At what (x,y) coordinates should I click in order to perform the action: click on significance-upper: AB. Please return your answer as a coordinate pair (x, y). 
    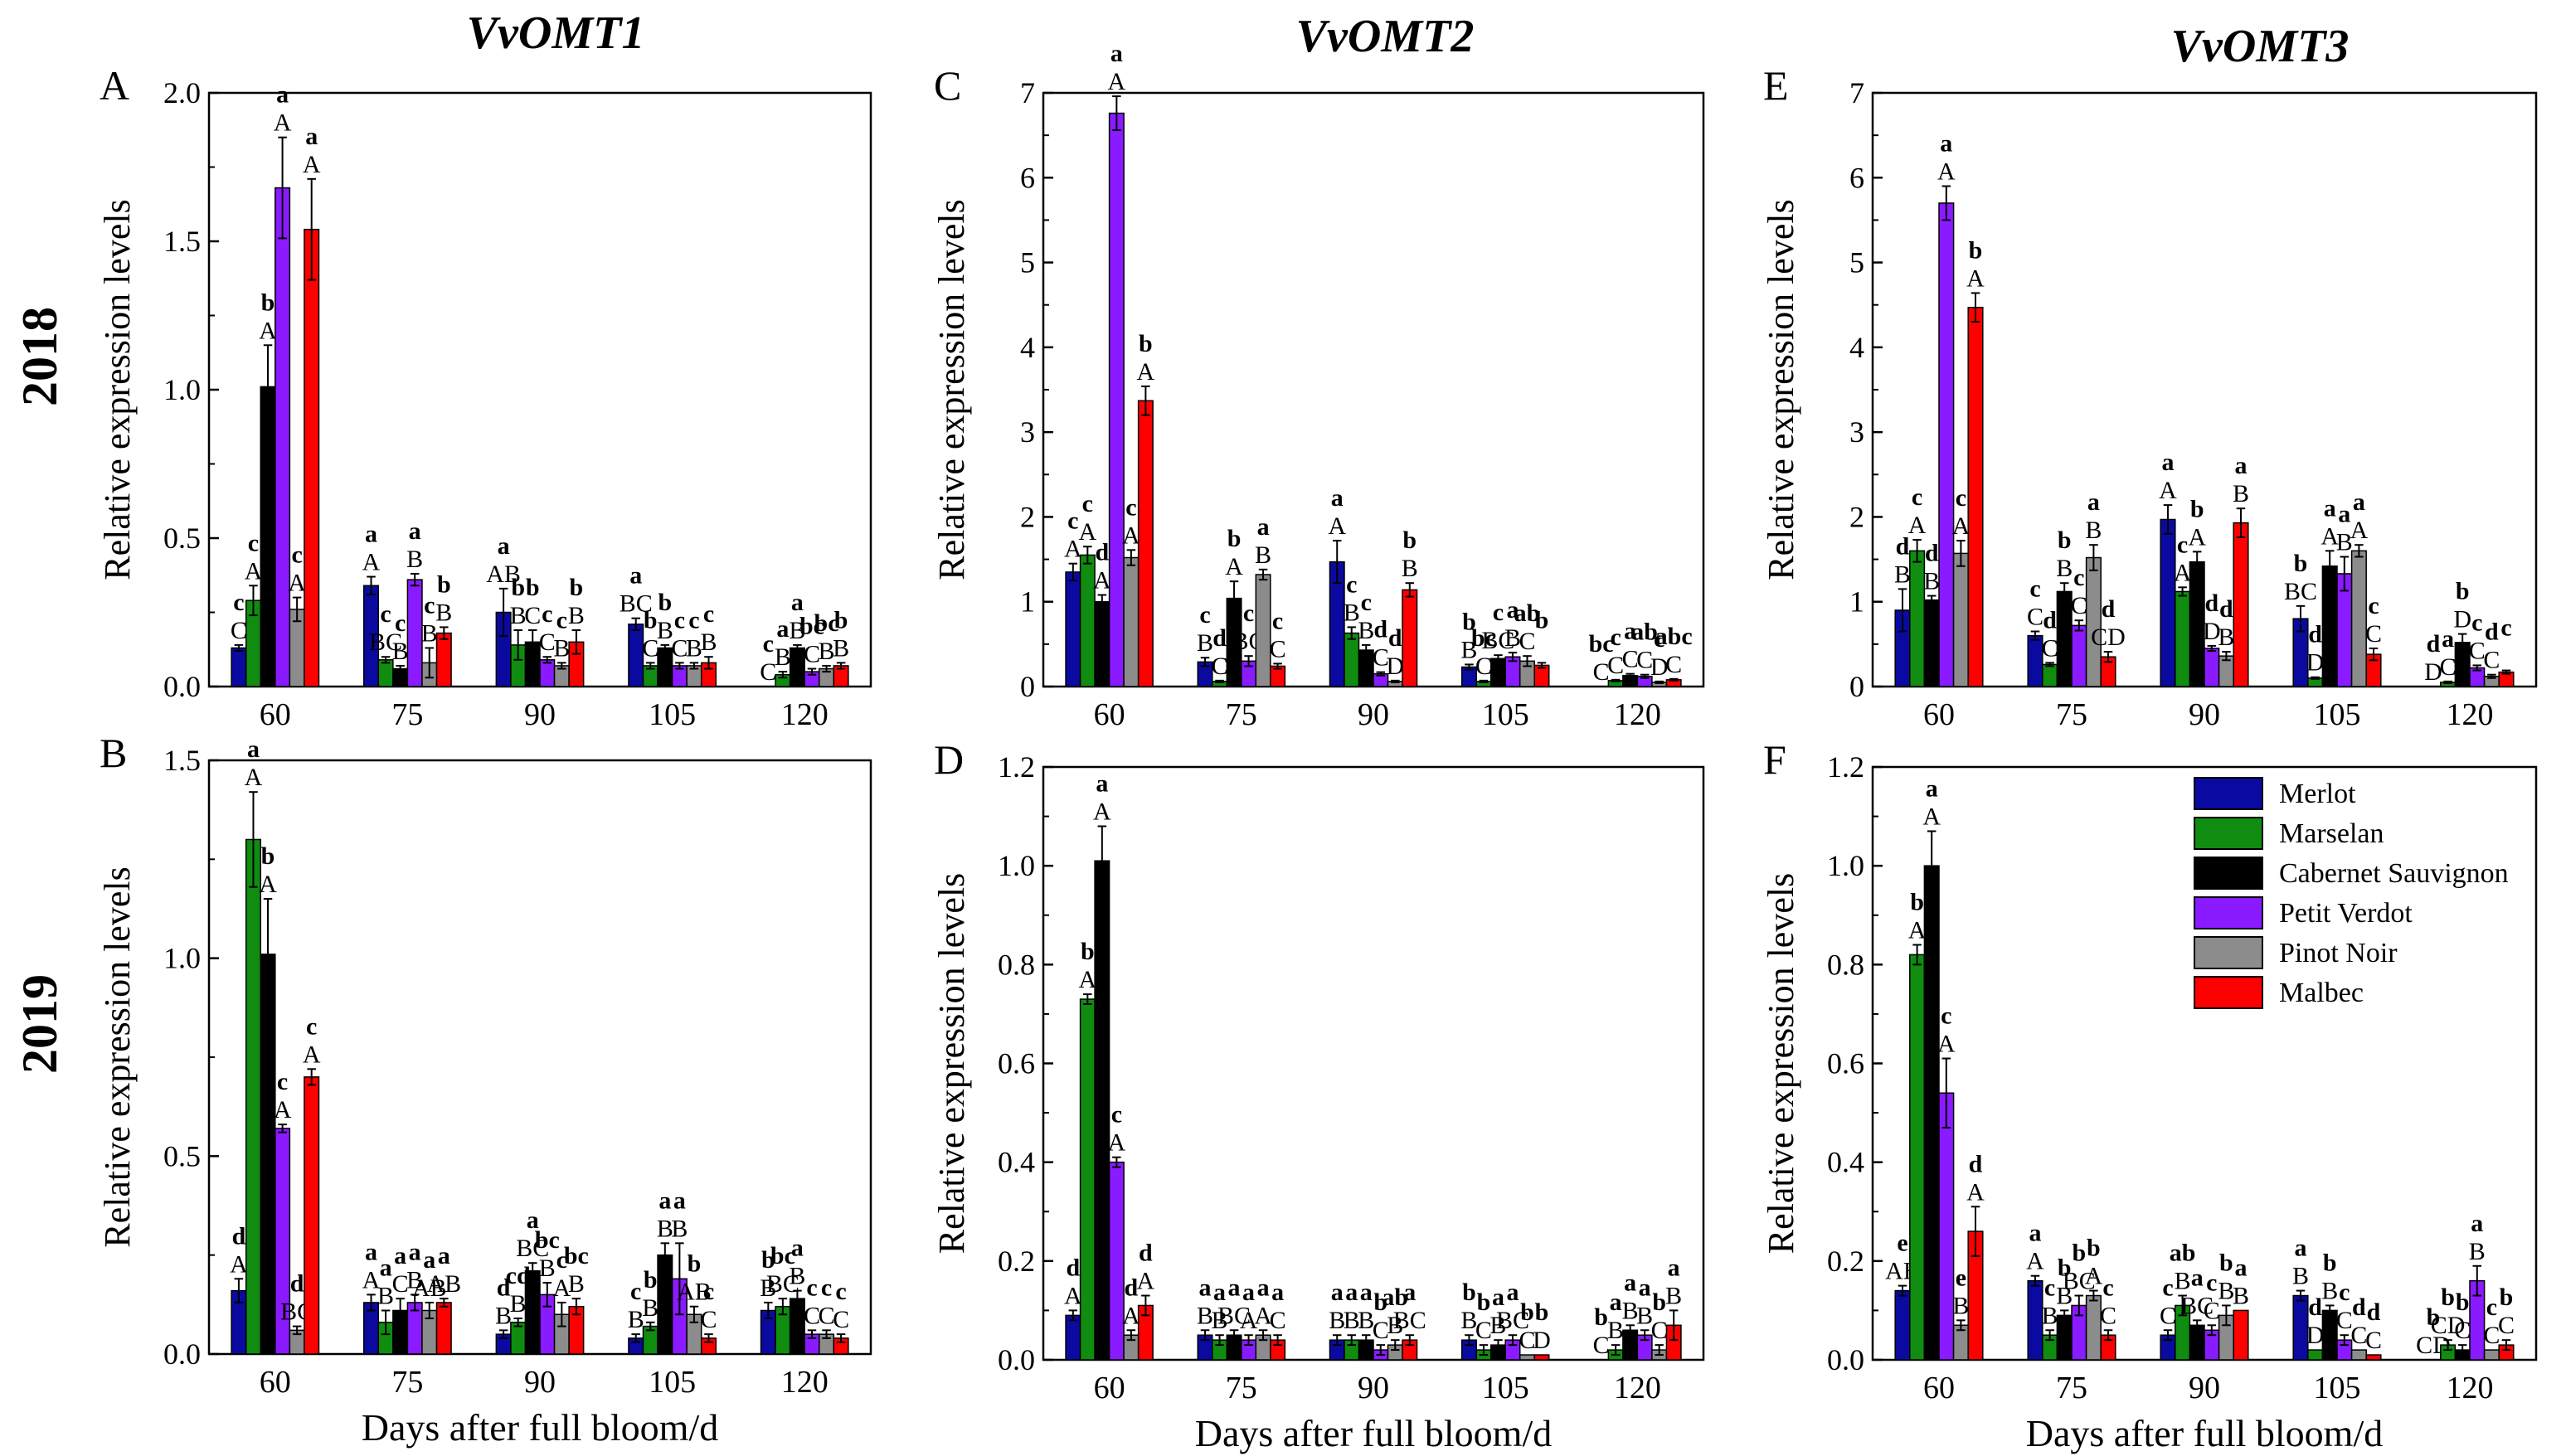
    Looking at the image, I should click on (429, 1288).